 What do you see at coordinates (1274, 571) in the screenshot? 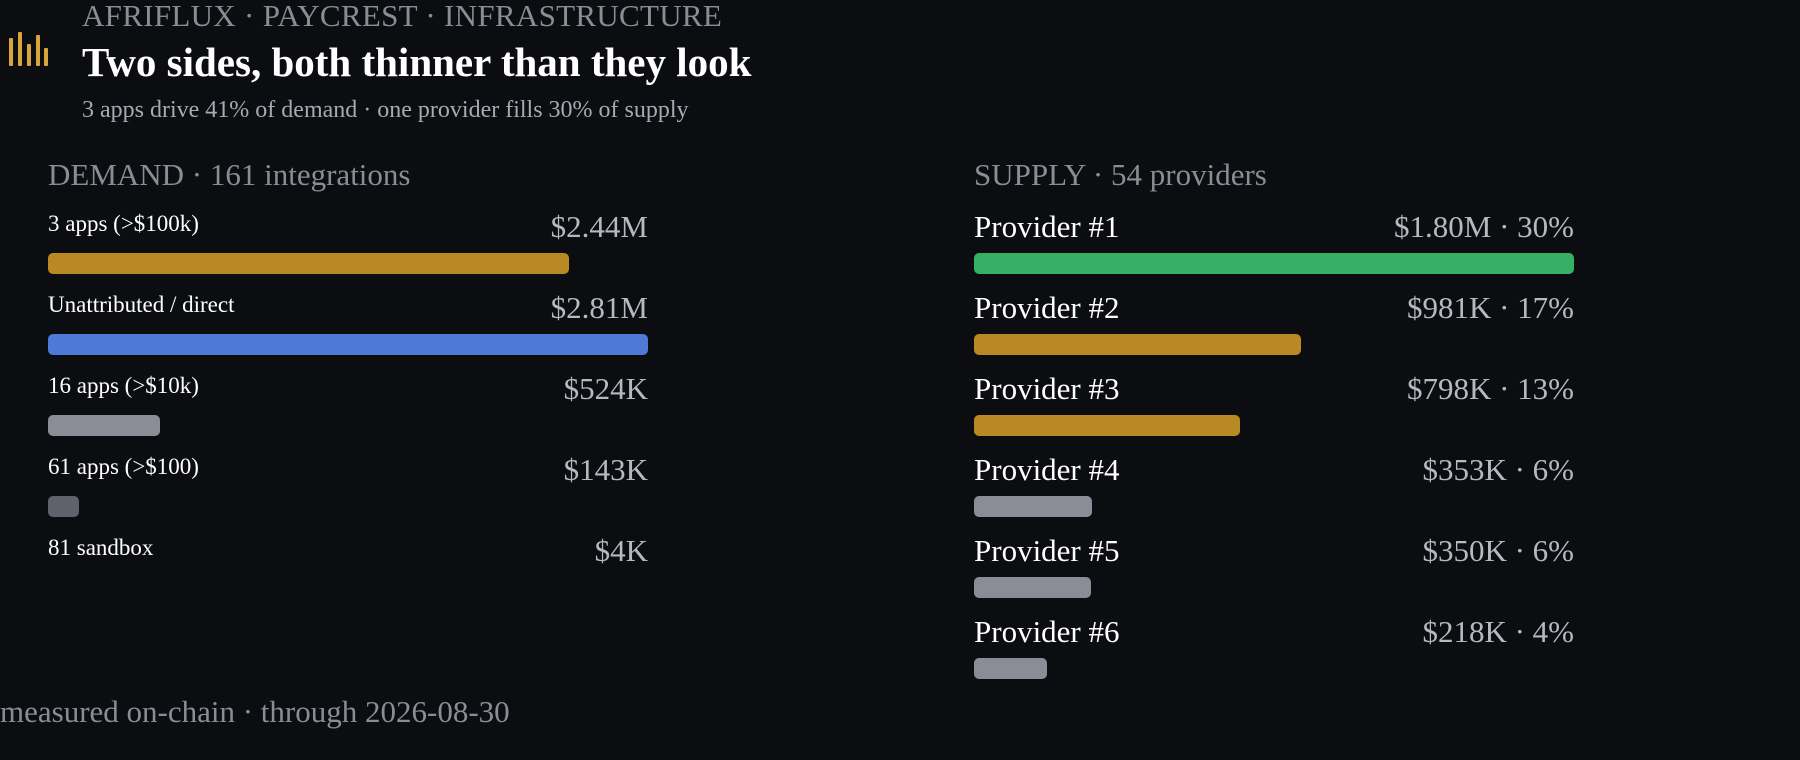
I see `supply-row: Provider #5 $350K · 6%` at bounding box center [1274, 571].